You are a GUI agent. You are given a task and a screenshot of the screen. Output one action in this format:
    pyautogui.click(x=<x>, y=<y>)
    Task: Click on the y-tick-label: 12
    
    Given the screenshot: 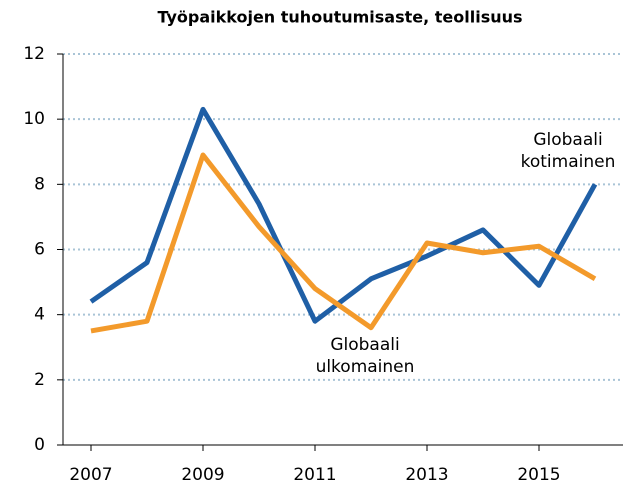 What is the action you would take?
    pyautogui.click(x=34, y=54)
    